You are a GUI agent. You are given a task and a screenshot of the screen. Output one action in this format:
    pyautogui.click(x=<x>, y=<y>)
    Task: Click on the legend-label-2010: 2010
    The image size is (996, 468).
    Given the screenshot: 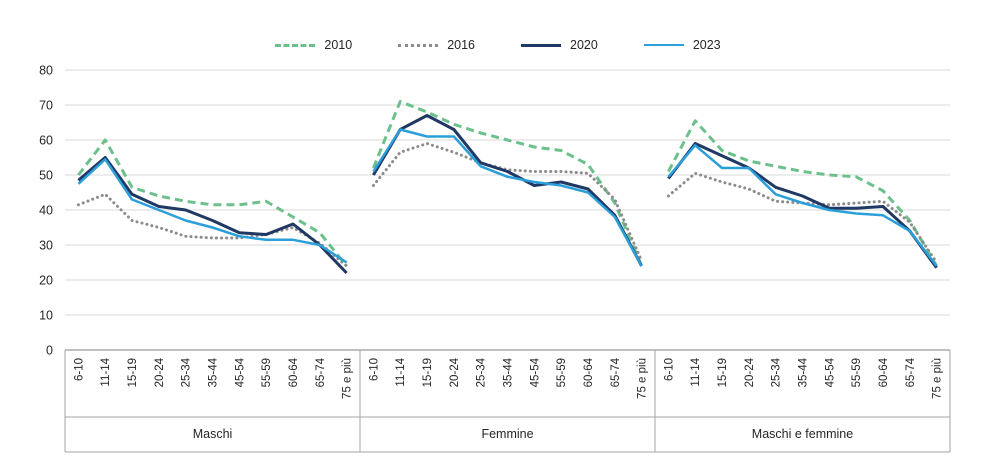 What is the action you would take?
    pyautogui.click(x=338, y=45)
    